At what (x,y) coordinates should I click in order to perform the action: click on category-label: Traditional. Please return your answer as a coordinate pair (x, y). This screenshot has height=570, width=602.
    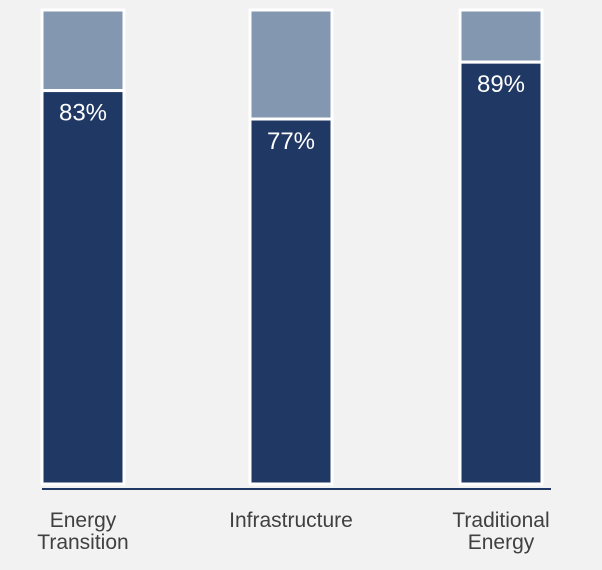
    Looking at the image, I should click on (500, 520).